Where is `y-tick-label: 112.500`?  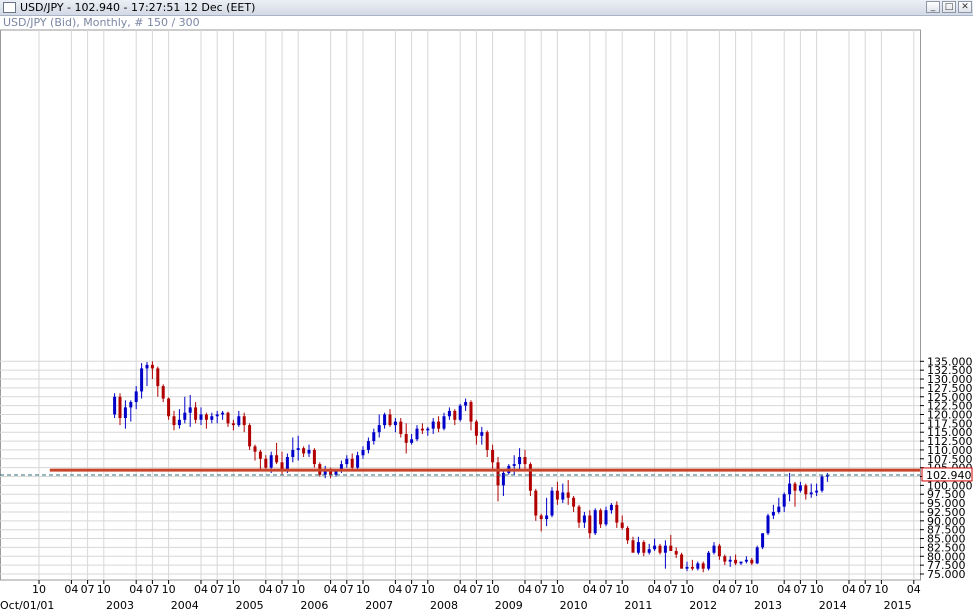 y-tick-label: 112.500 is located at coordinates (950, 441).